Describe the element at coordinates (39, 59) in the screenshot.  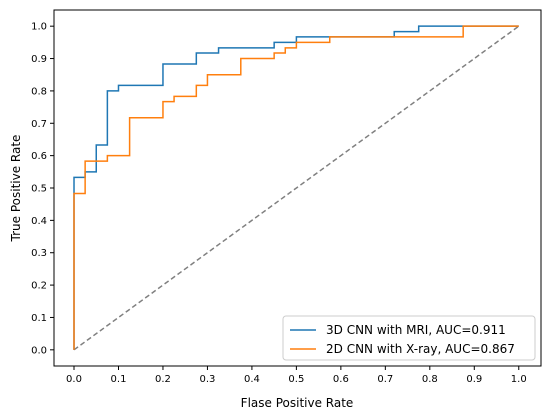
I see `y-tick-label: 0.9` at that location.